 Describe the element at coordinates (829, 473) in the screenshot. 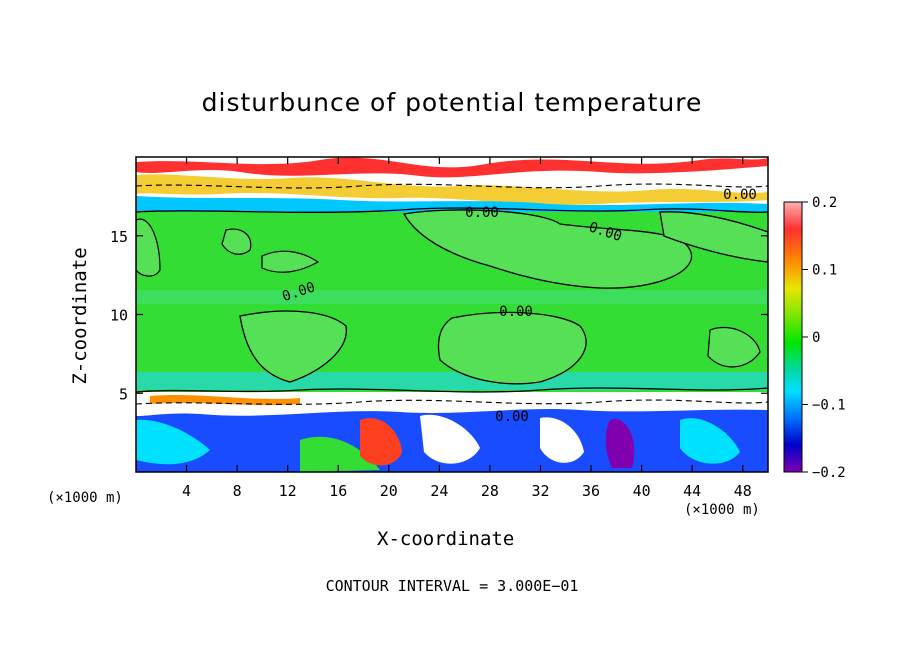

I see `colorbar-tick-label: −0.2` at that location.